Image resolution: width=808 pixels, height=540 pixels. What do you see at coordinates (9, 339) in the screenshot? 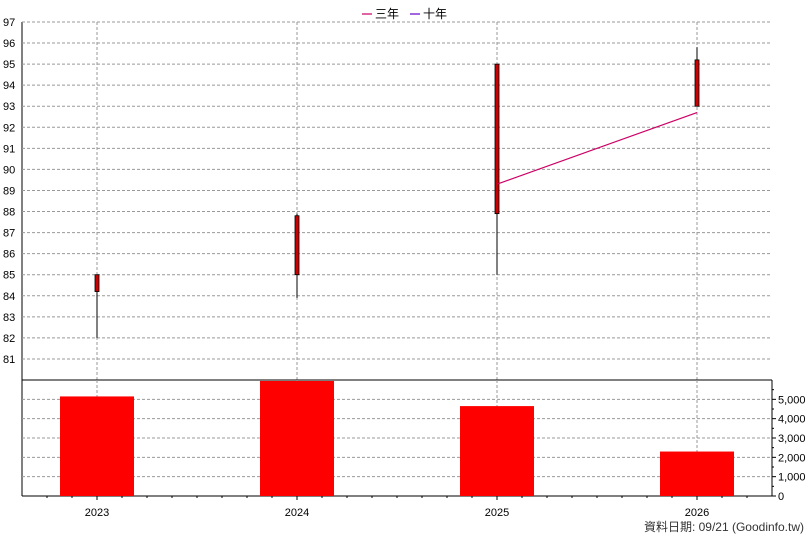
I see `price-tick-label: 82` at bounding box center [9, 339].